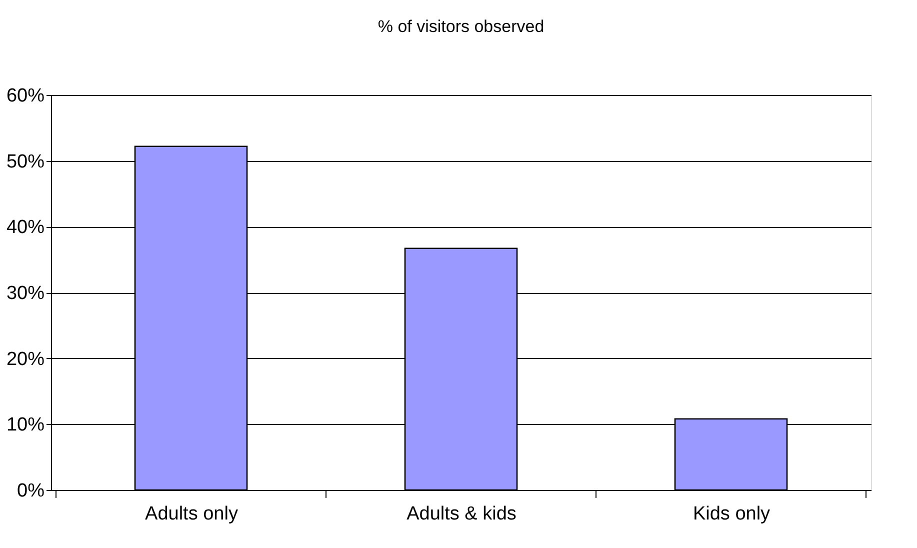  I want to click on y-tick-label: 0%, so click(31, 491).